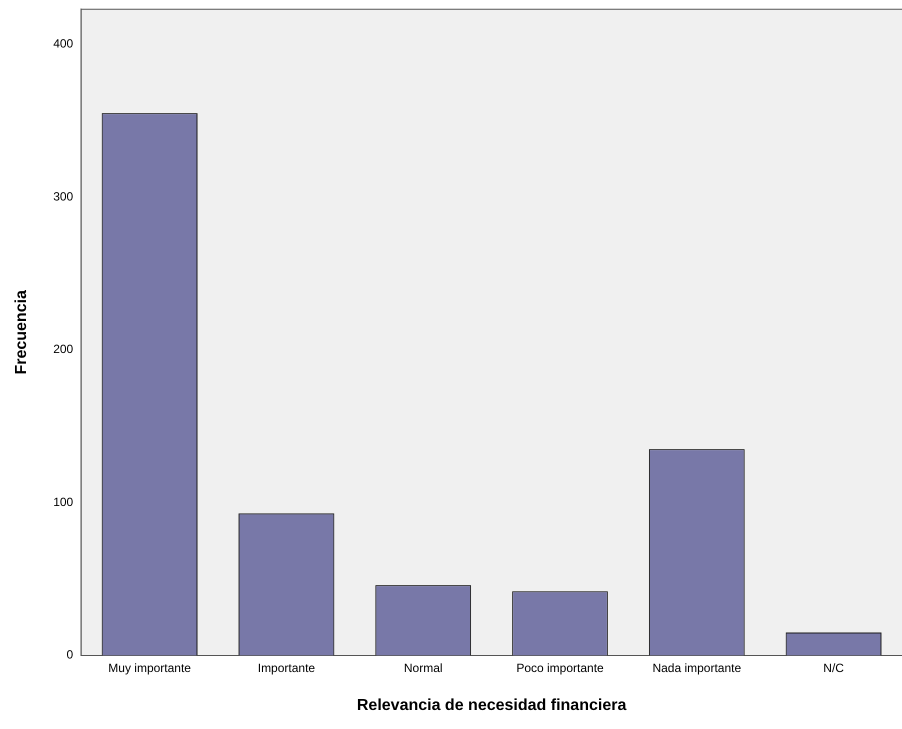 The image size is (902, 729). I want to click on x-tick-label: Poco importante, so click(560, 667).